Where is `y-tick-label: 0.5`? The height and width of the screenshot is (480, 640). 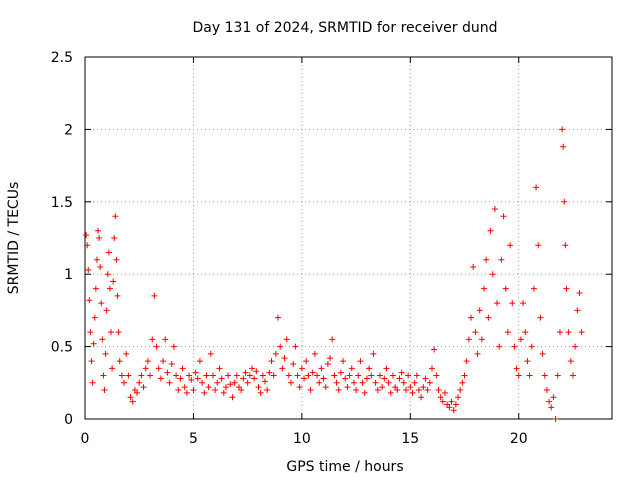
y-tick-label: 0.5 is located at coordinates (62, 348).